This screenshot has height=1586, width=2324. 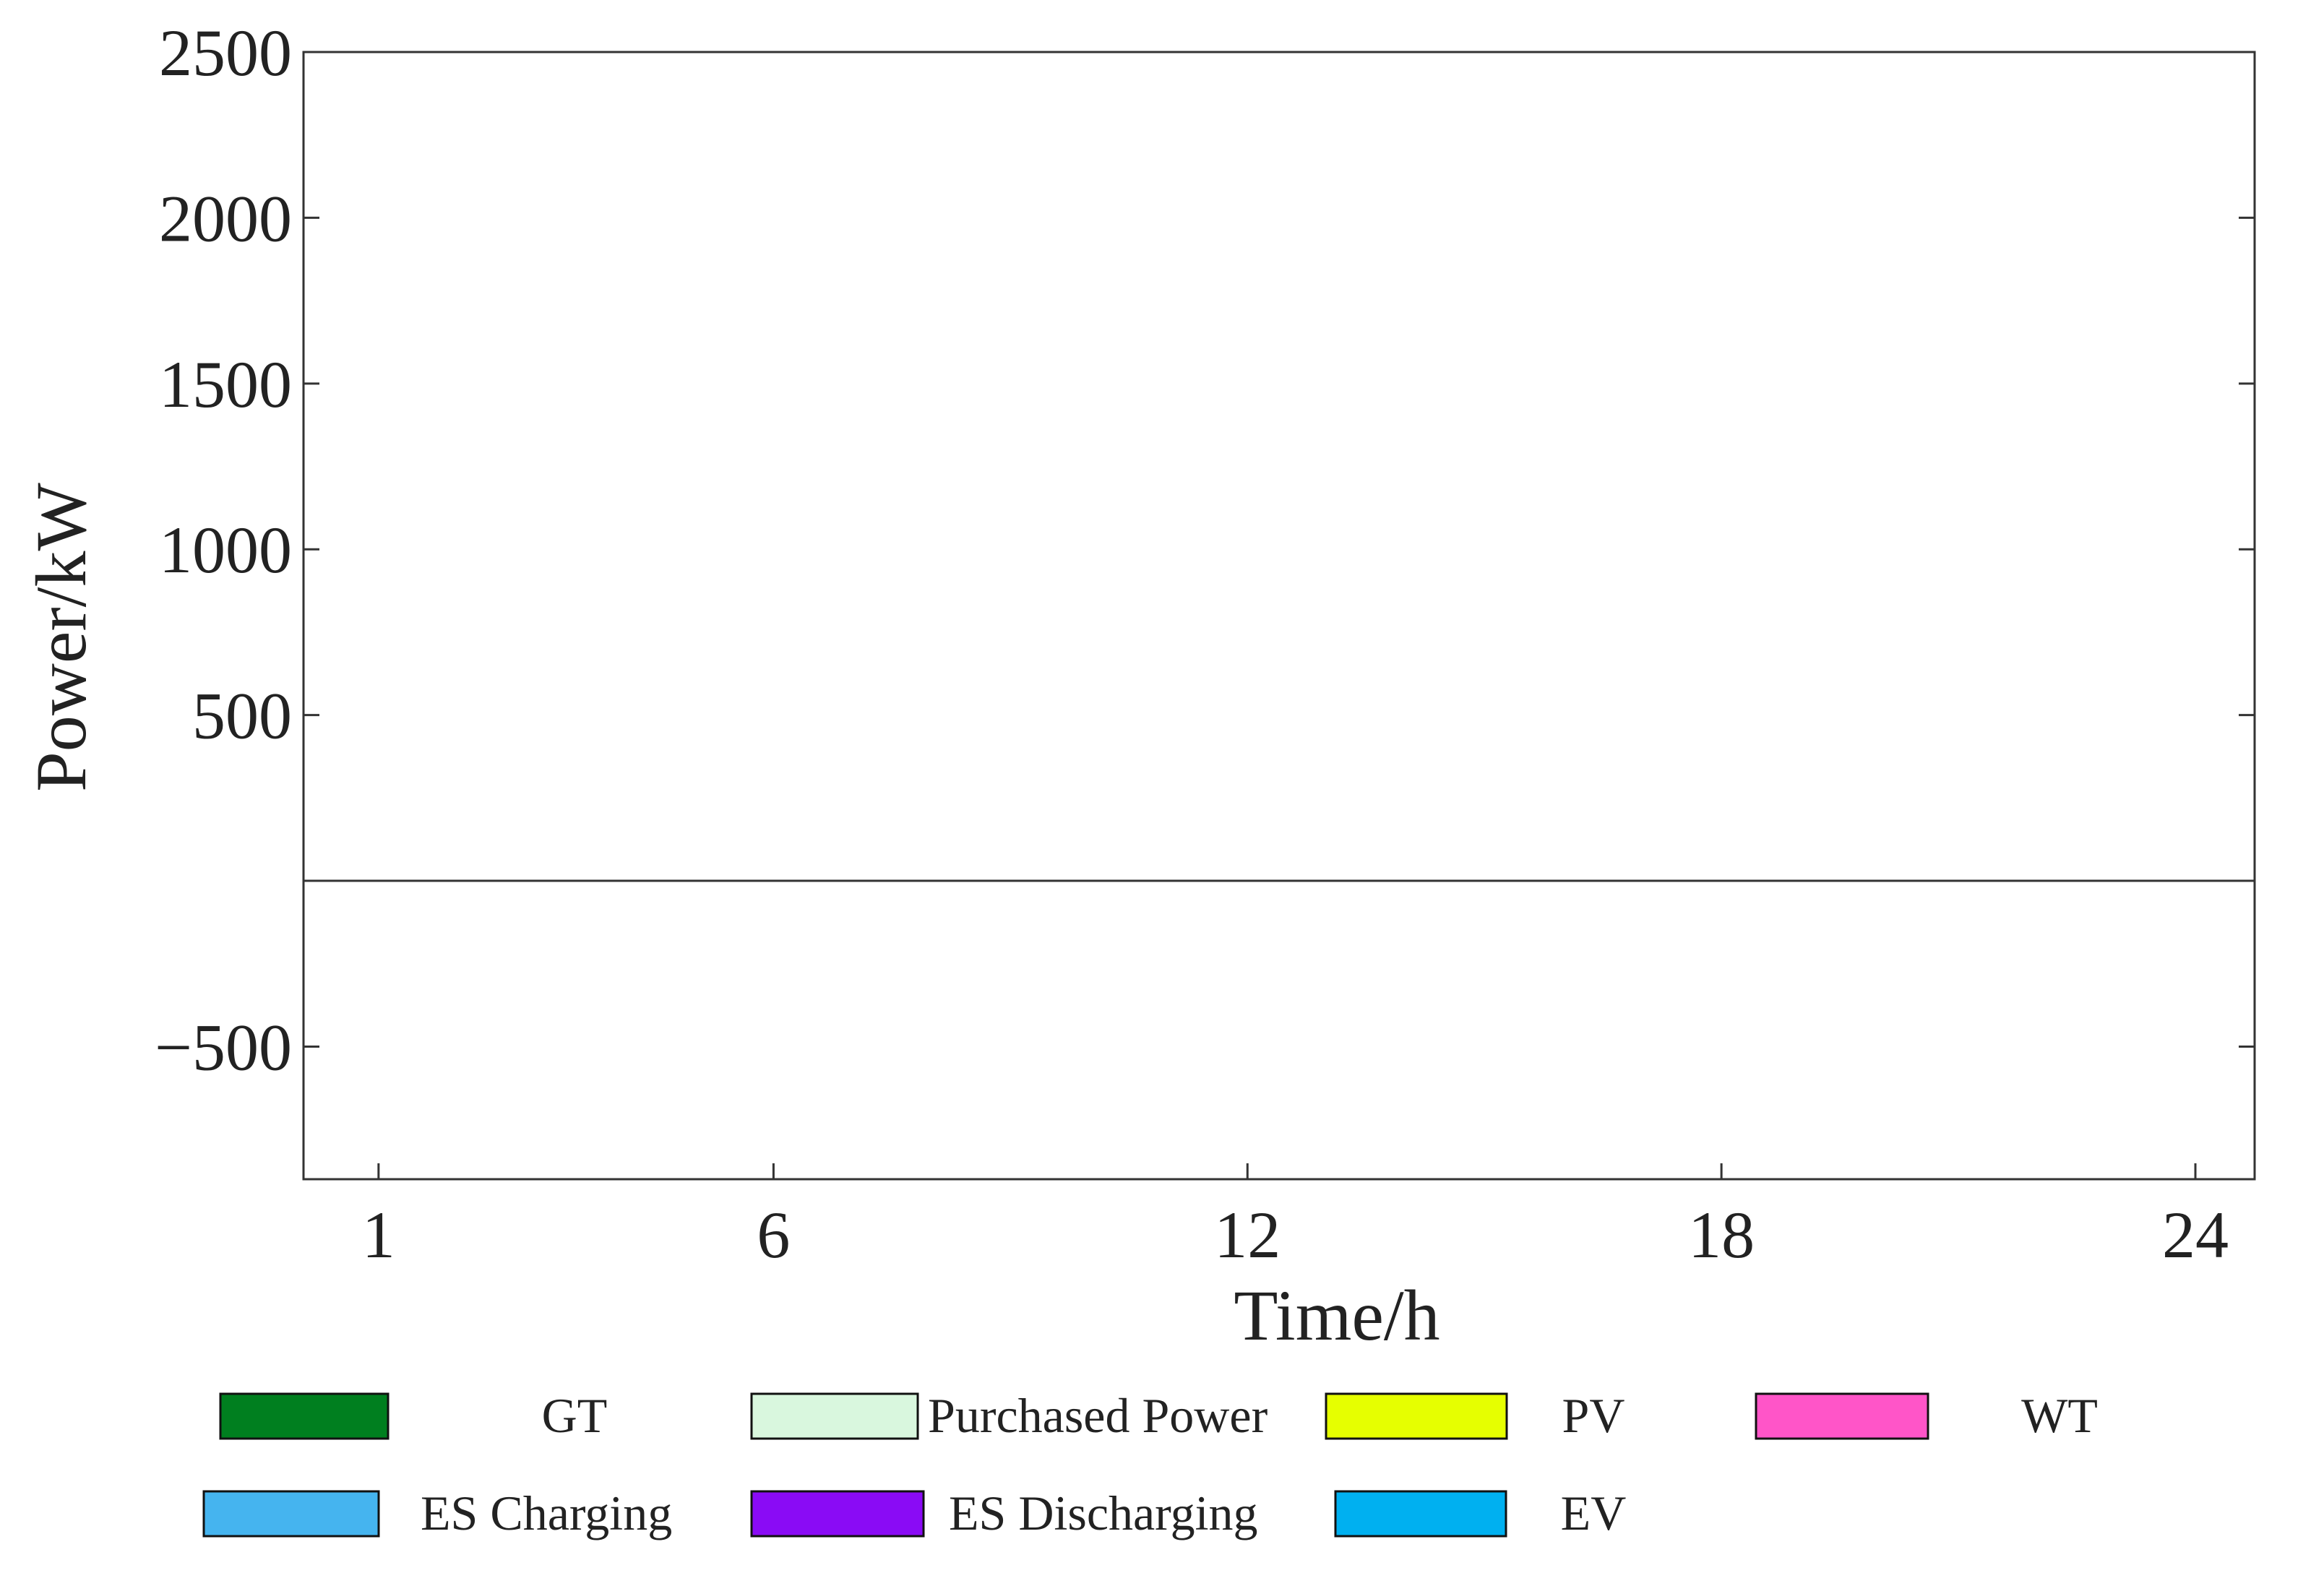 What do you see at coordinates (225, 384) in the screenshot?
I see `y-tick-label: 1500` at bounding box center [225, 384].